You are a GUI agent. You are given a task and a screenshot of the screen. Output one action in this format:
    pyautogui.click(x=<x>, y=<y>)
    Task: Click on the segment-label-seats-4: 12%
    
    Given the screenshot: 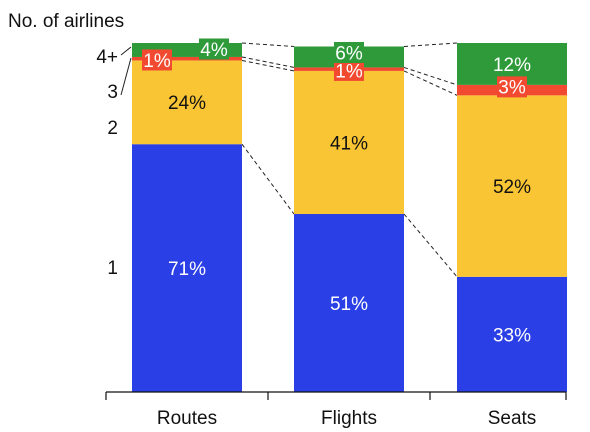 What is the action you would take?
    pyautogui.click(x=512, y=65)
    